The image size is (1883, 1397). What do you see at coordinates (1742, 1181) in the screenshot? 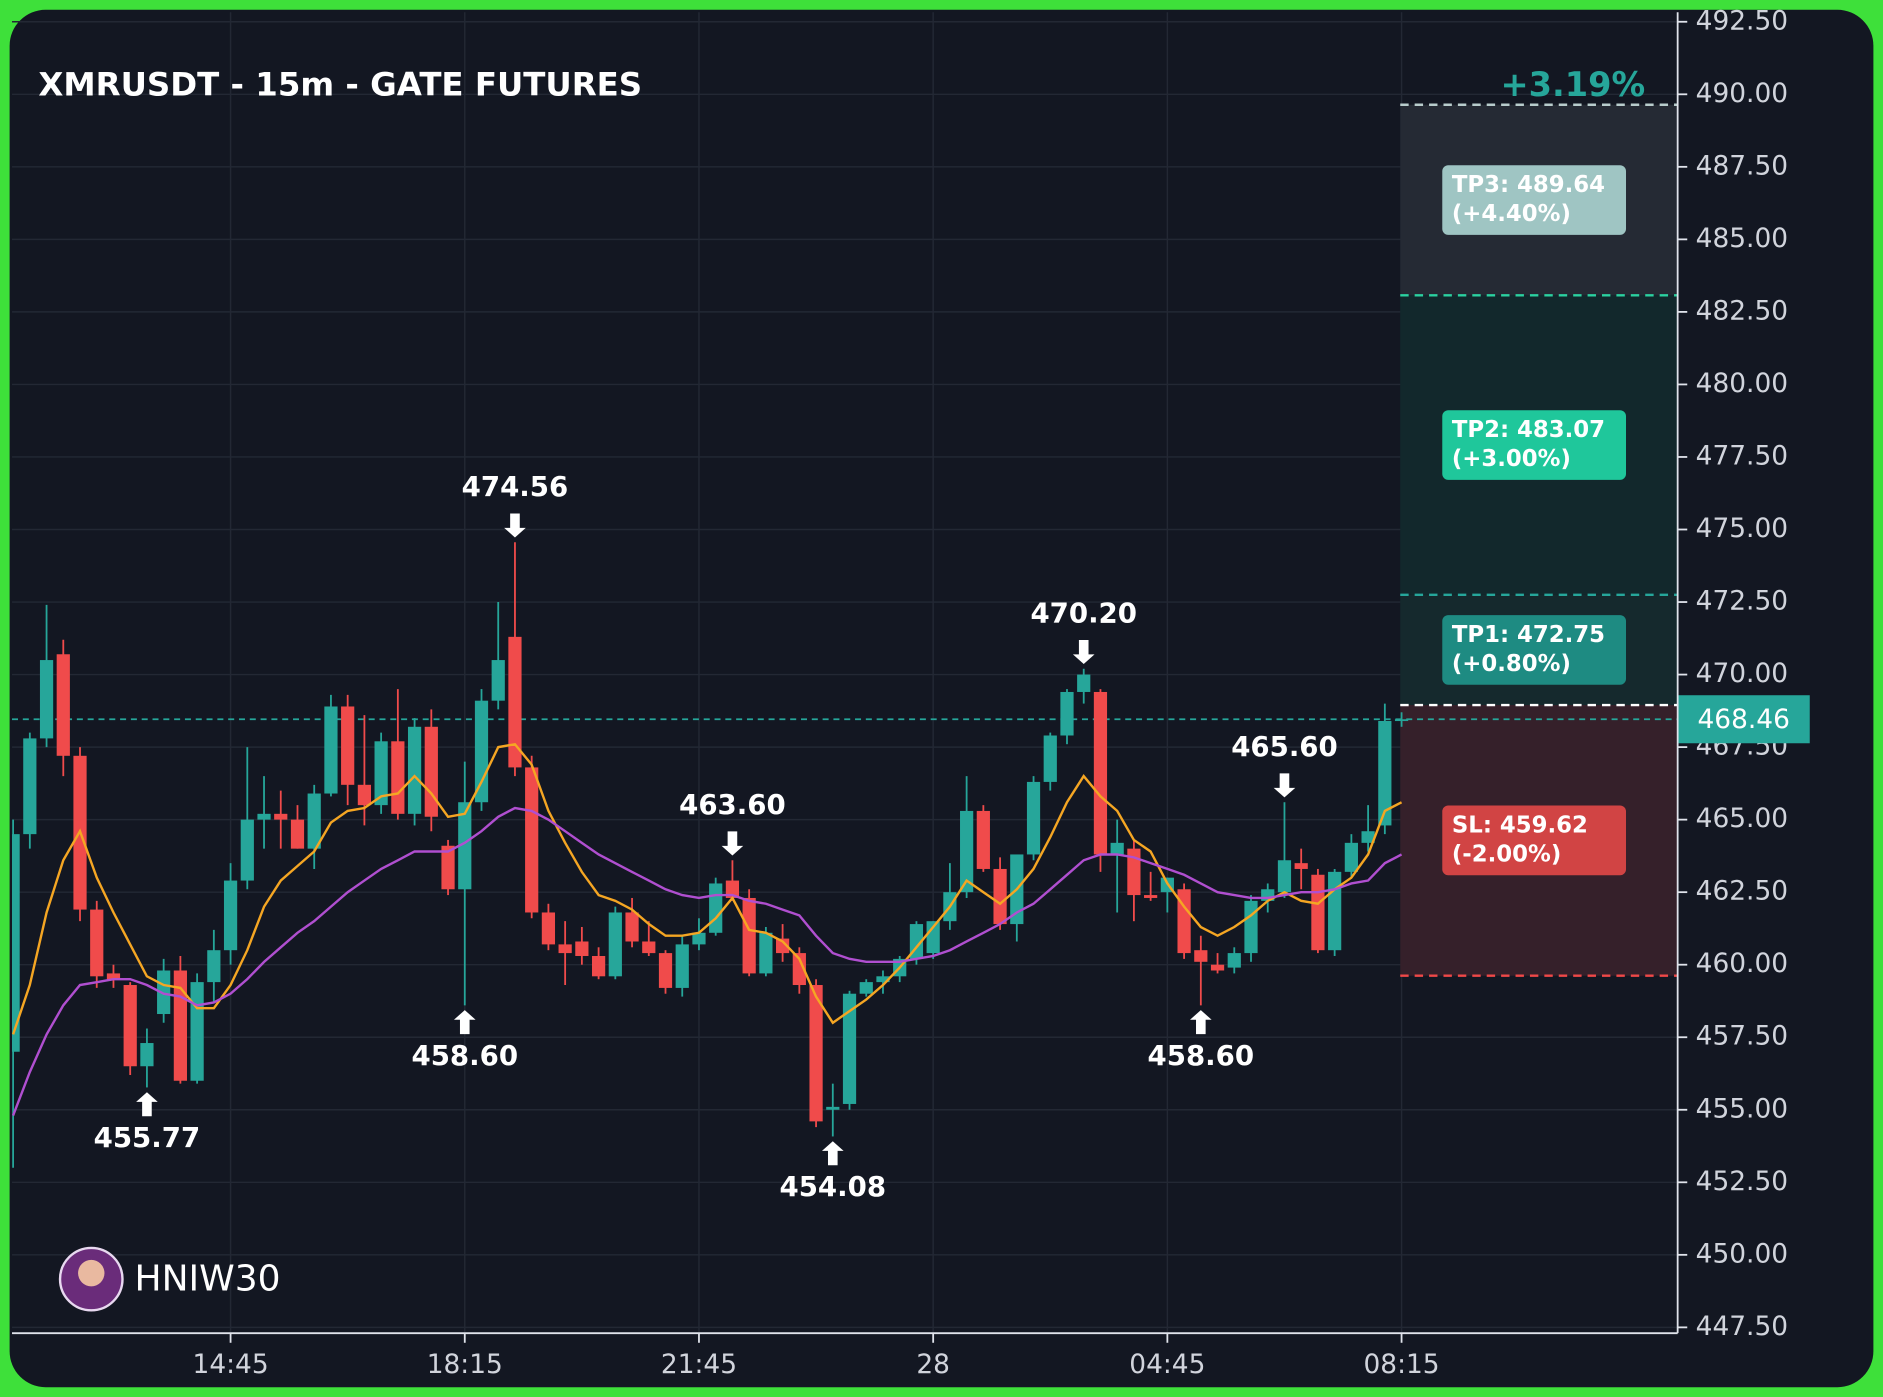
I see `y-tick-label: 452.50` at bounding box center [1742, 1181].